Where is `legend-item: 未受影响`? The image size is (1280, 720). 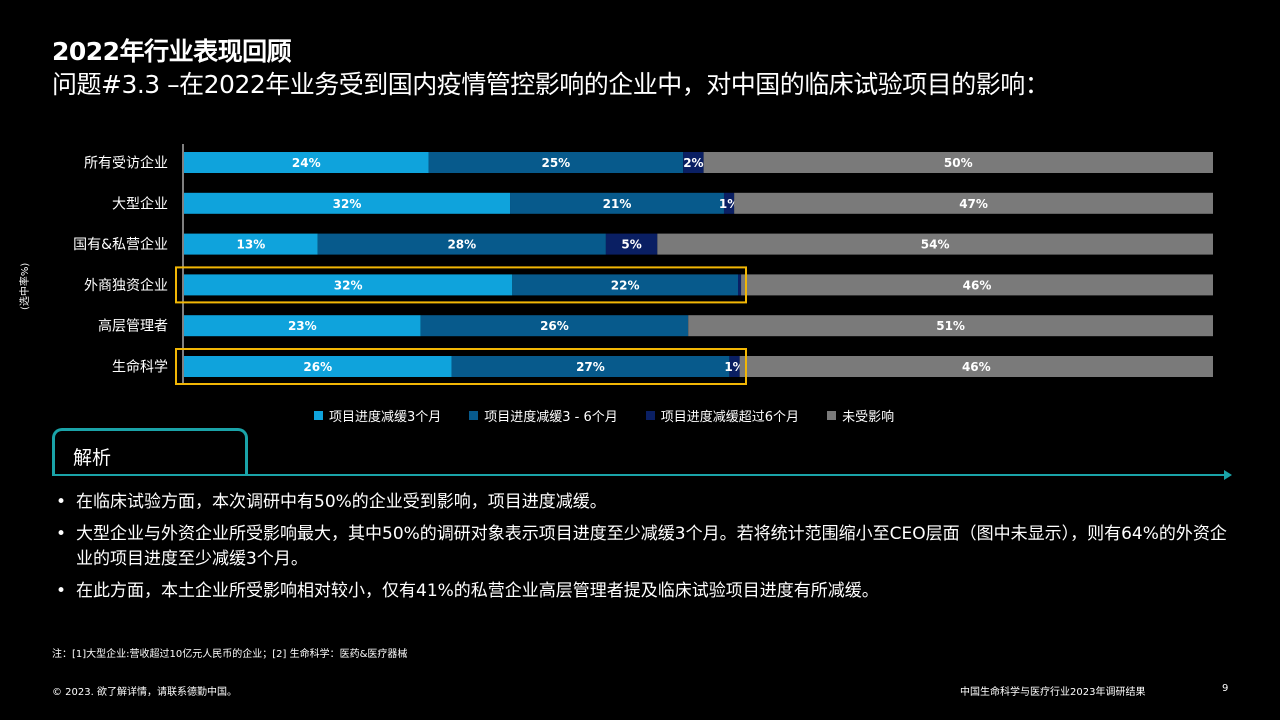 legend-item: 未受影响 is located at coordinates (860, 415).